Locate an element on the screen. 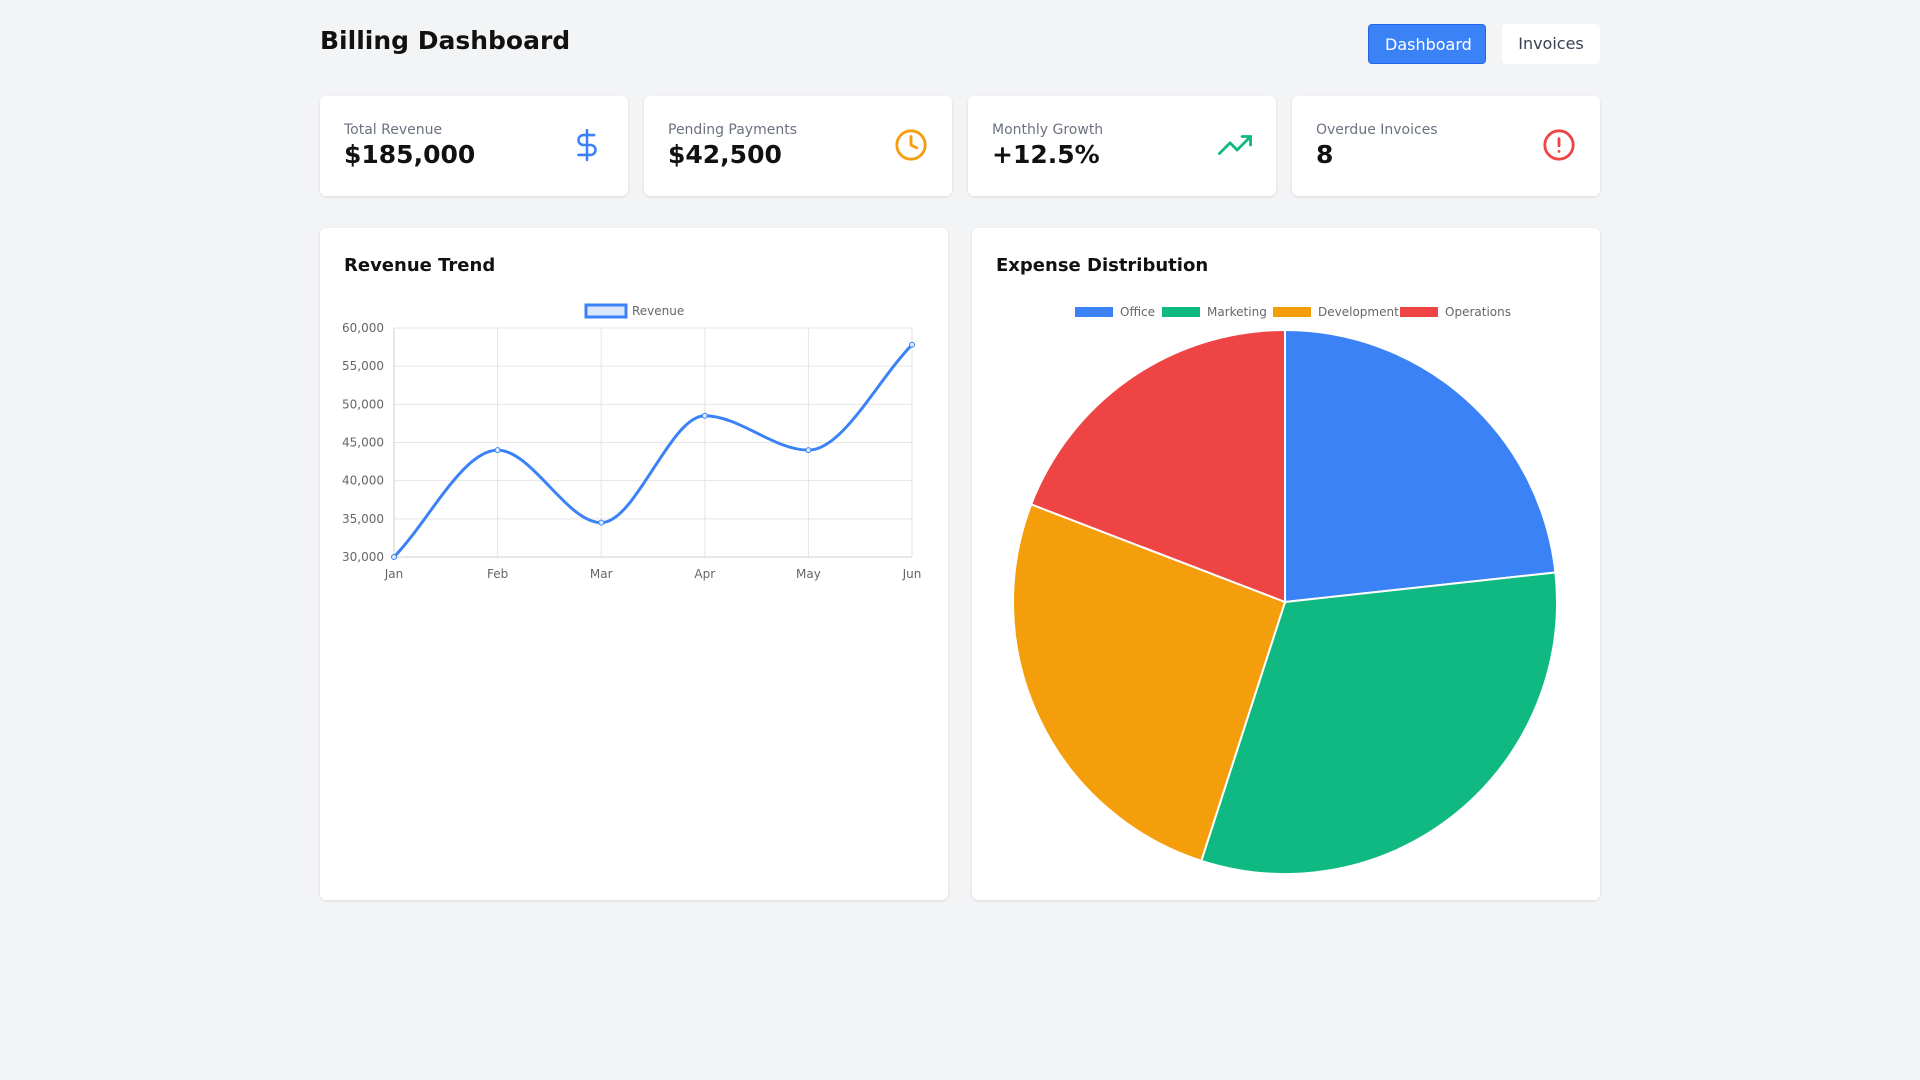  y-tick-label: 60,000 is located at coordinates (363, 328).